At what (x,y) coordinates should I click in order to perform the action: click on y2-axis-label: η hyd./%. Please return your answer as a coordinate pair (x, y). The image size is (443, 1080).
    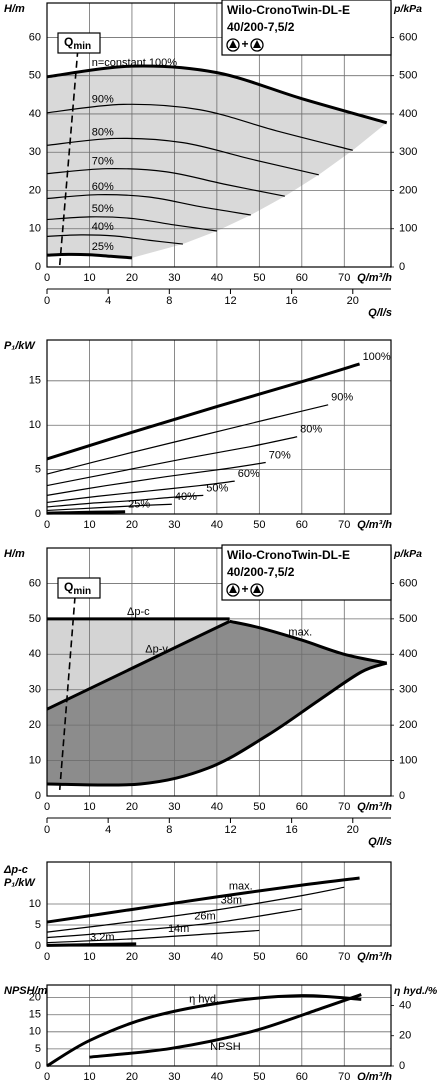
    Looking at the image, I should click on (416, 991).